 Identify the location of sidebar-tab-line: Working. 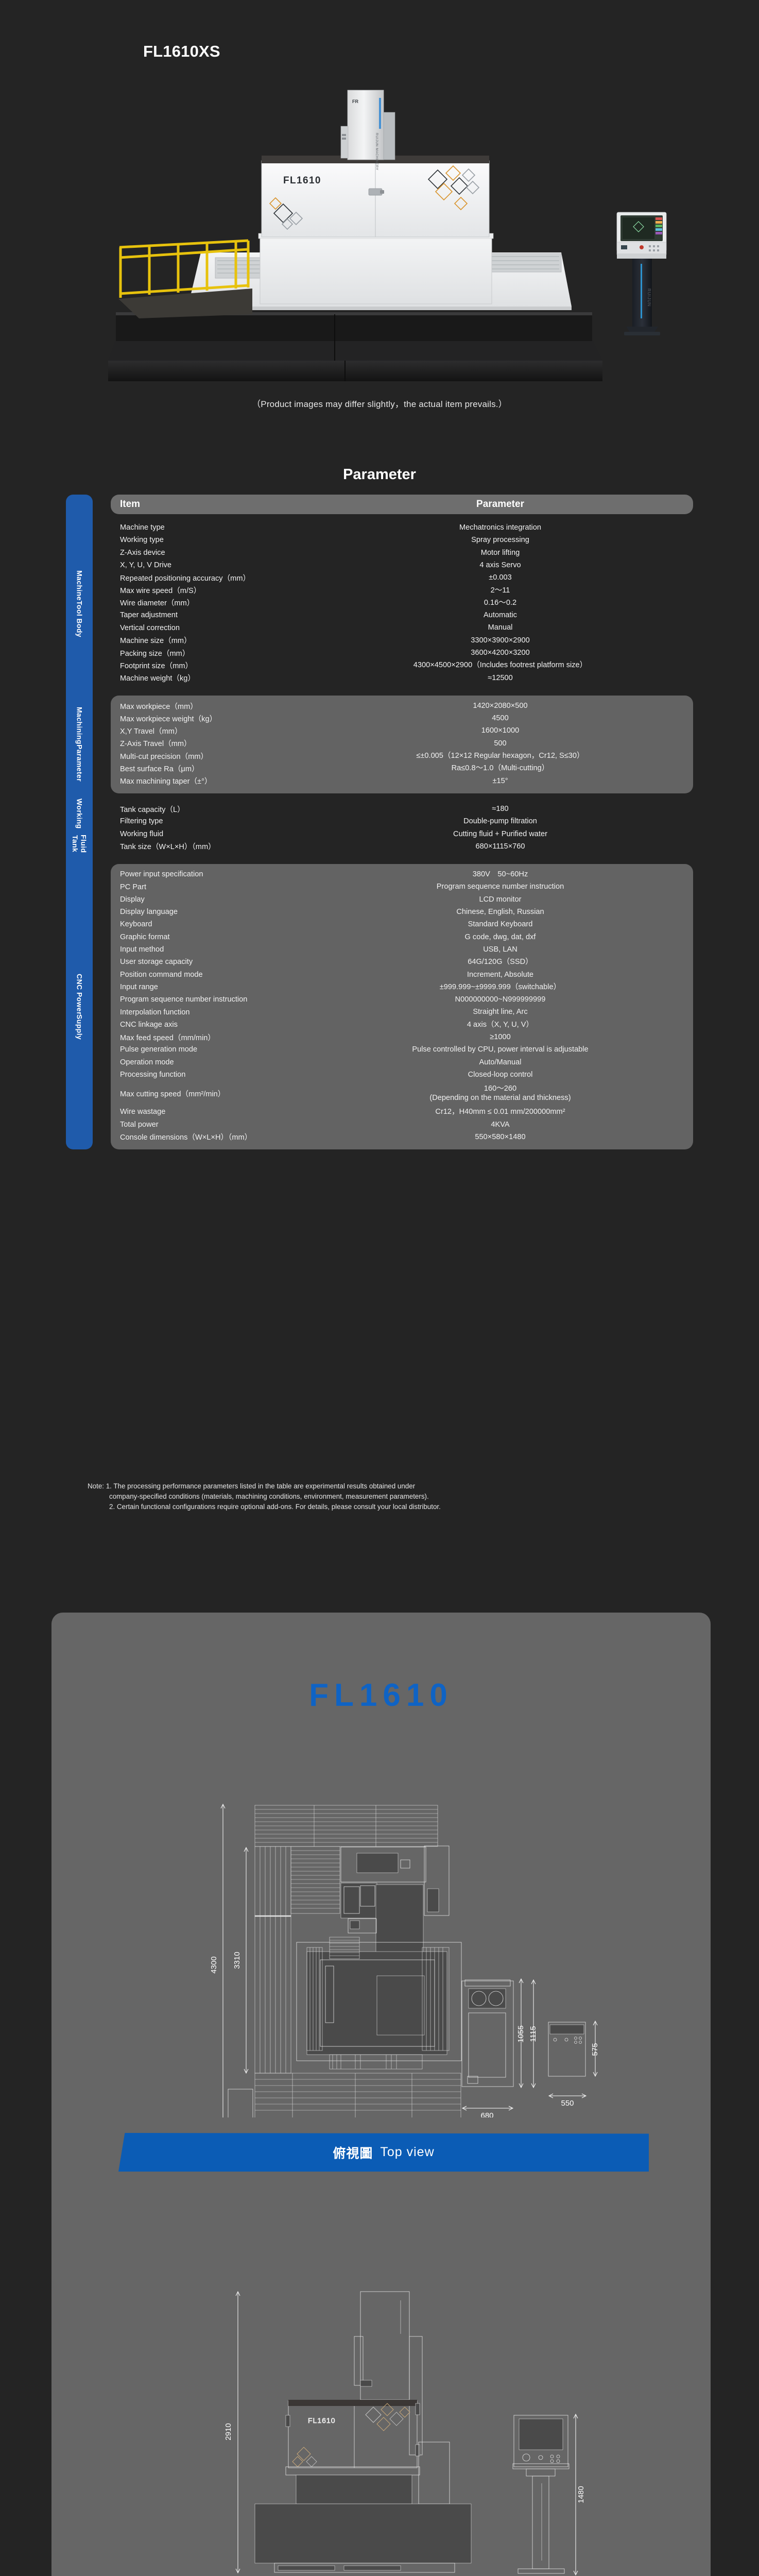
(80, 813).